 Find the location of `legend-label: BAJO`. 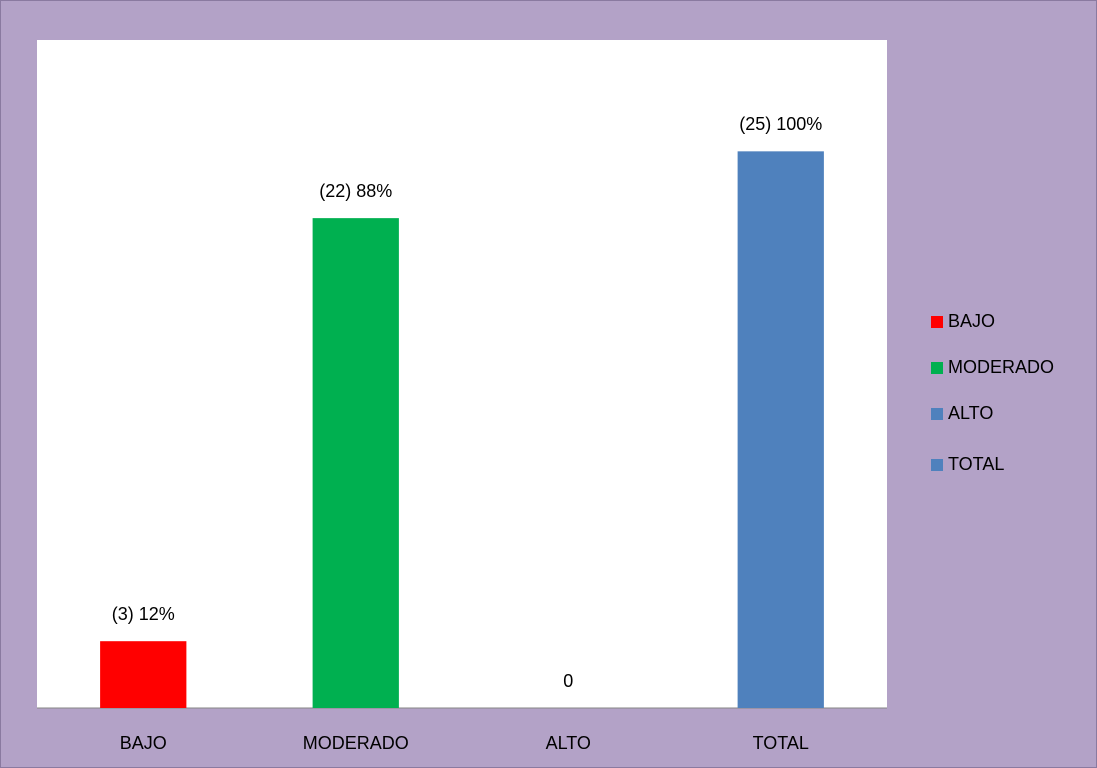

legend-label: BAJO is located at coordinates (971, 321).